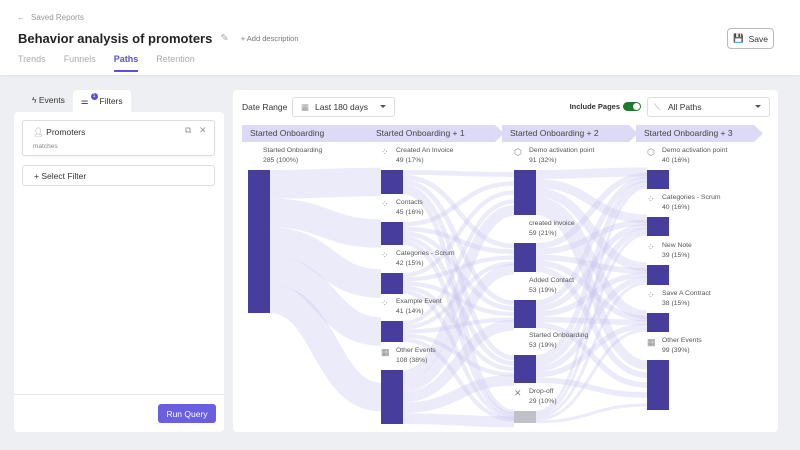 The width and height of the screenshot is (800, 450). What do you see at coordinates (118, 138) in the screenshot?
I see `filter-card: 👤︎ Promoters matches ⧉ ✕` at bounding box center [118, 138].